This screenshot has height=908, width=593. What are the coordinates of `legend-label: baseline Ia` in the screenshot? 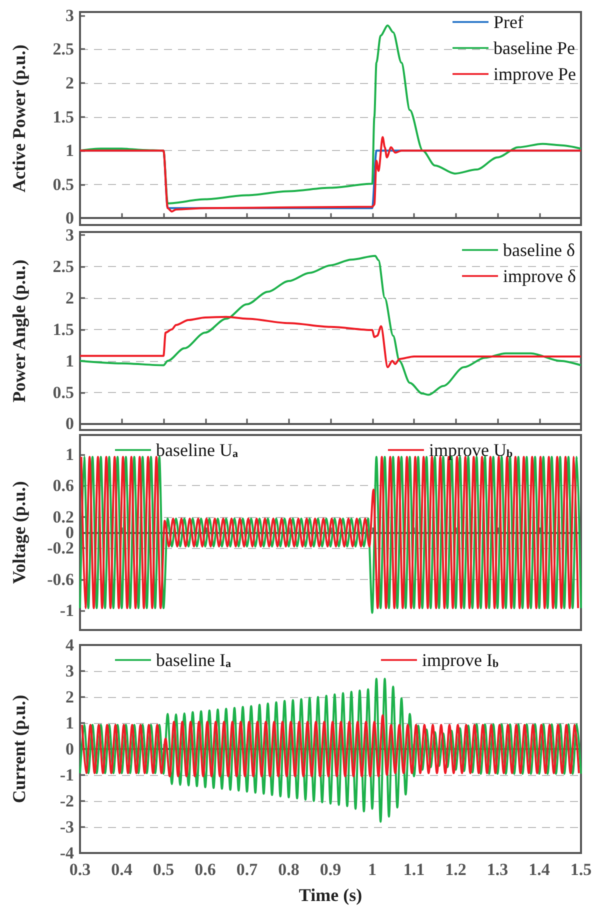 It's located at (194, 660).